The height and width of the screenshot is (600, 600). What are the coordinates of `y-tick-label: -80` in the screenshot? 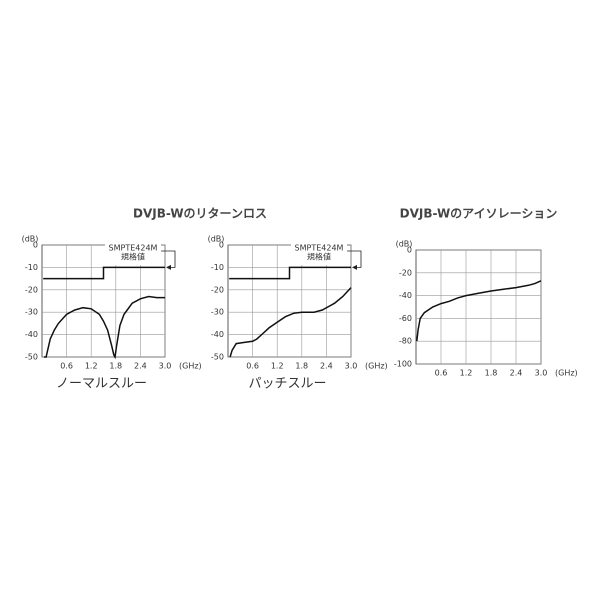 It's located at (405, 341).